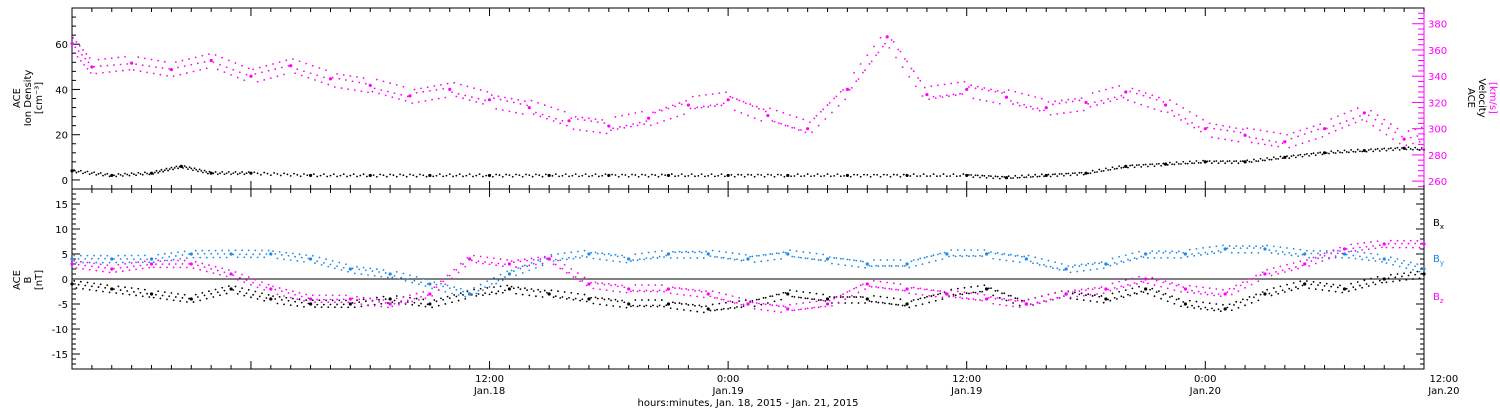  I want to click on top-left-ylabel-line3: [cm⁻³], so click(39, 98).